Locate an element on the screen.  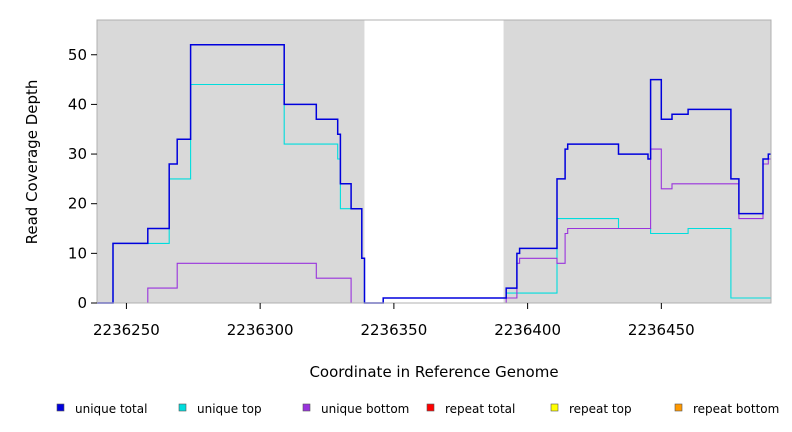
legend-label: repeat bottom is located at coordinates (736, 409).